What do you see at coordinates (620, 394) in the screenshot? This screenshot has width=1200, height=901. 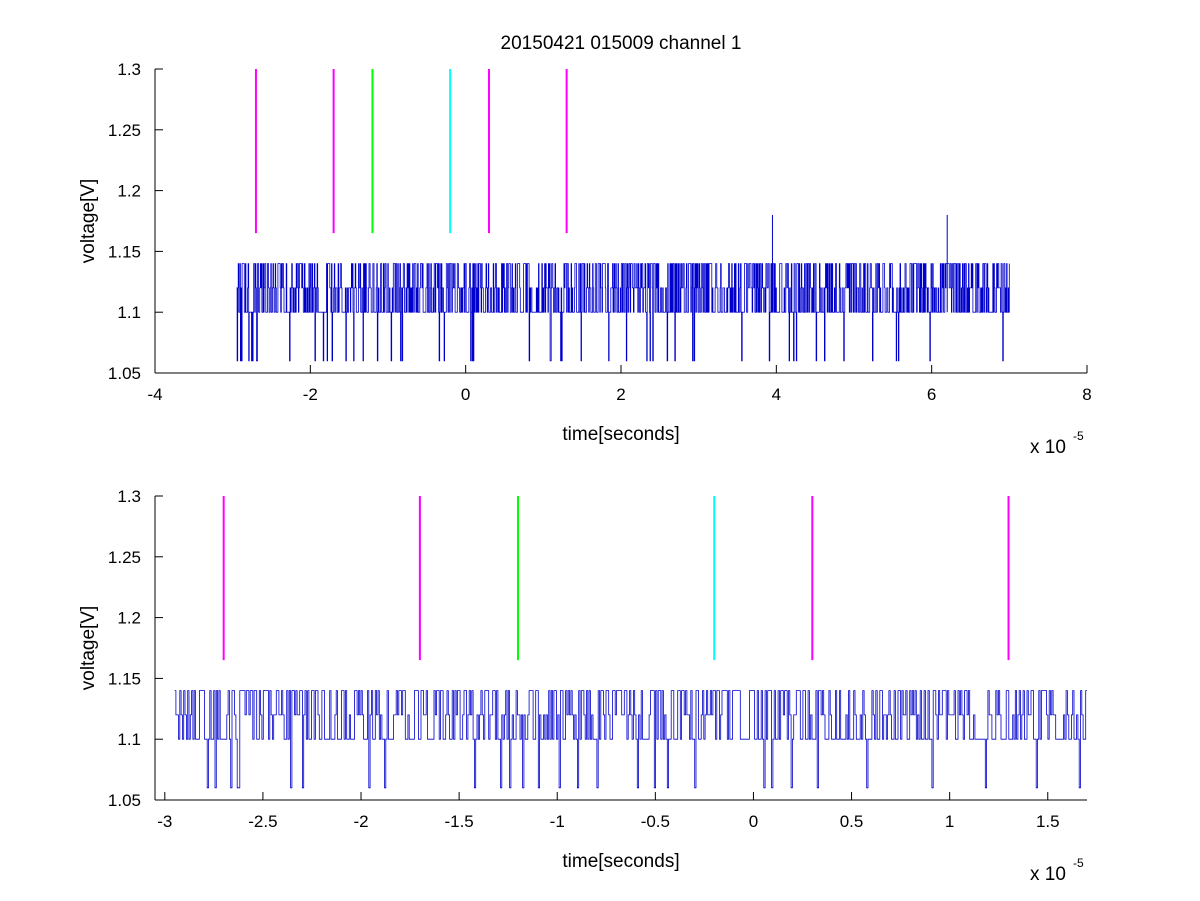 I see `x-tick-label: 2` at bounding box center [620, 394].